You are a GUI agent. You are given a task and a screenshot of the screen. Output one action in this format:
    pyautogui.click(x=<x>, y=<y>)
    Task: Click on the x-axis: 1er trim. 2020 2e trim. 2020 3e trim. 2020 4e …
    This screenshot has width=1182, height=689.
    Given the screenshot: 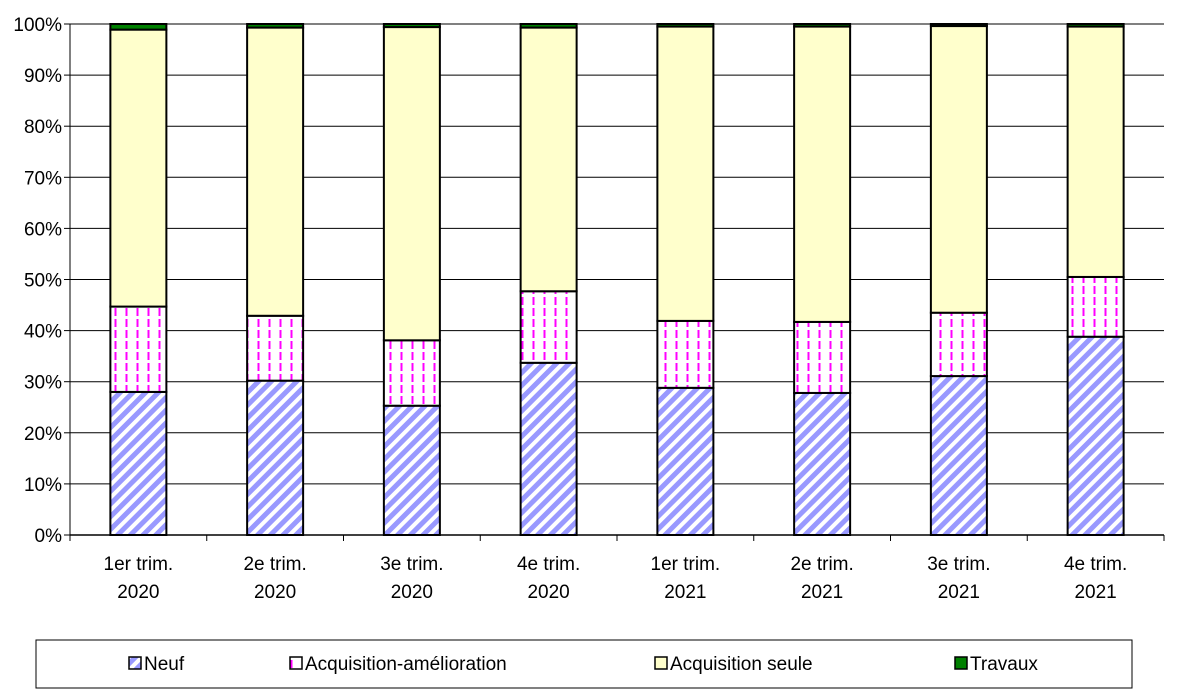 What is the action you would take?
    pyautogui.click(x=617, y=568)
    